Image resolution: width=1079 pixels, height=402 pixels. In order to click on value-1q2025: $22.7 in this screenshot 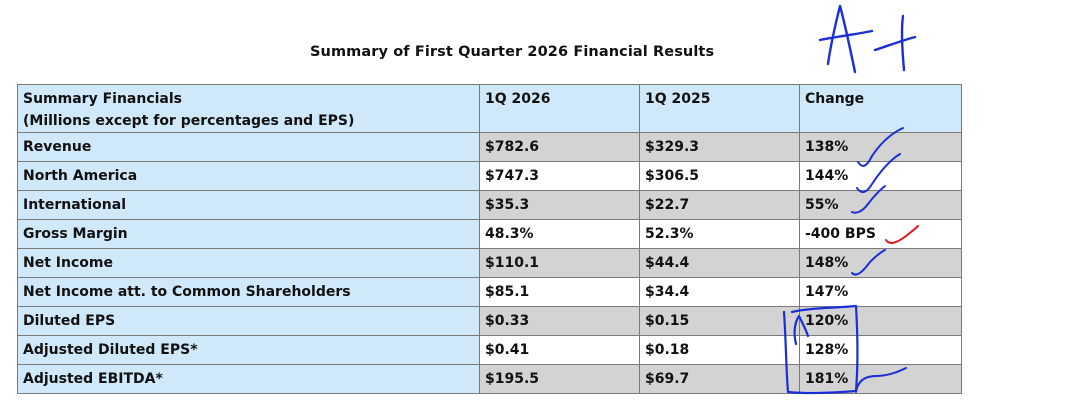, I will do `click(719, 205)`.